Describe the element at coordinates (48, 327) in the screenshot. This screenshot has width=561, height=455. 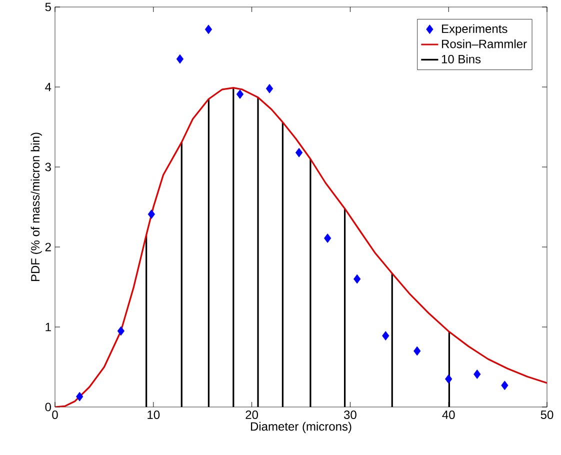
I see `y-tick-label: 1` at that location.